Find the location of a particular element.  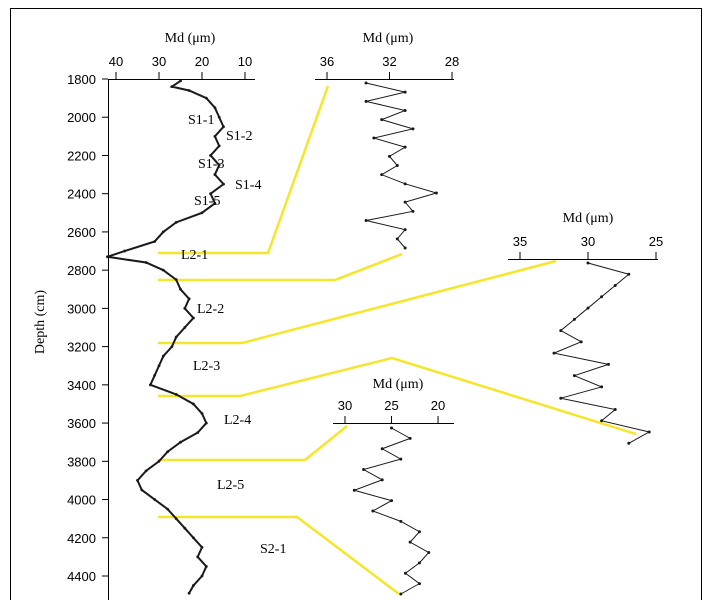

main-x-tick-label: 30 is located at coordinates (159, 61).